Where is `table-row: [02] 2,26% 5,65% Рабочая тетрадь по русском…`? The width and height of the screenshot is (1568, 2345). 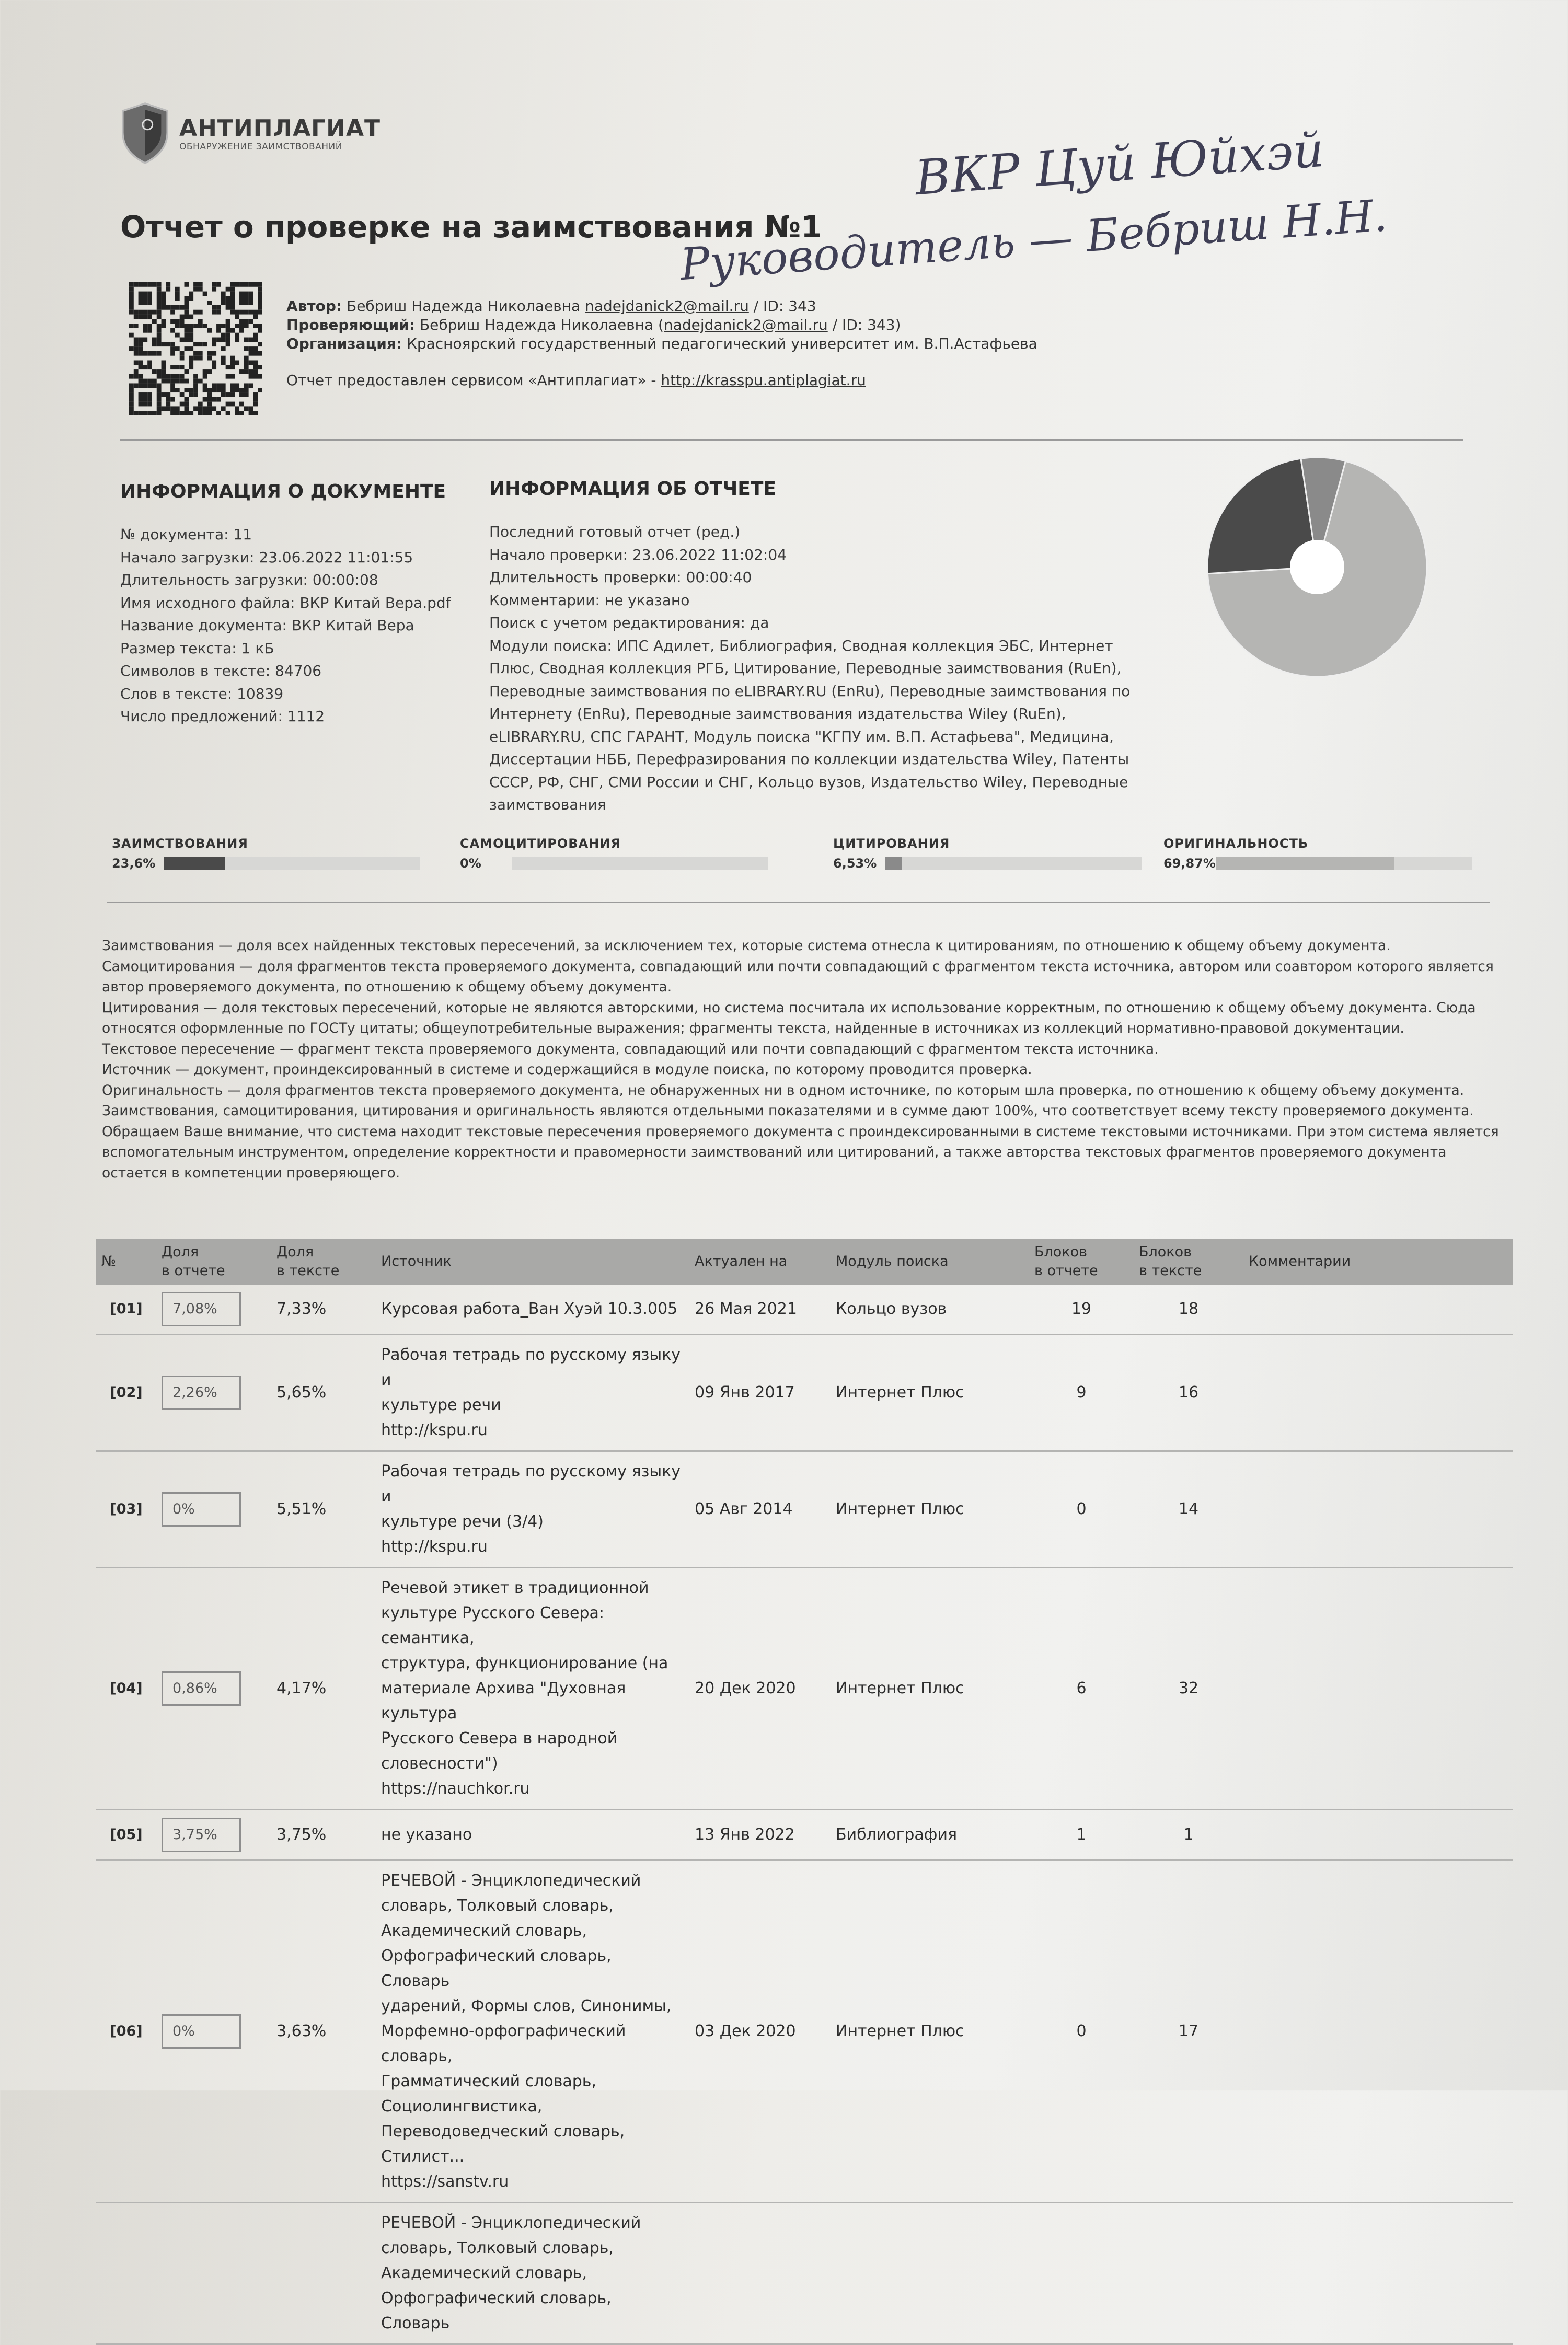 table-row: [02] 2,26% 5,65% Рабочая тетрадь по русском… is located at coordinates (804, 1393).